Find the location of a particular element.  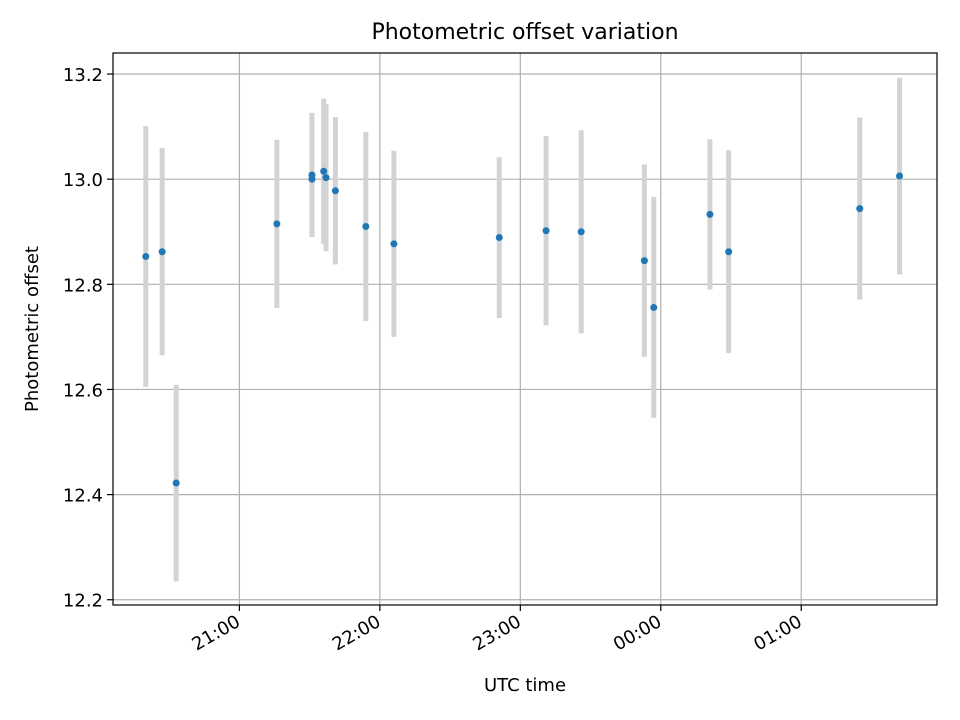

y-axis-ticks: 12.2 12.4 12.6 12.8 13.0 13.2 is located at coordinates (88, 338).